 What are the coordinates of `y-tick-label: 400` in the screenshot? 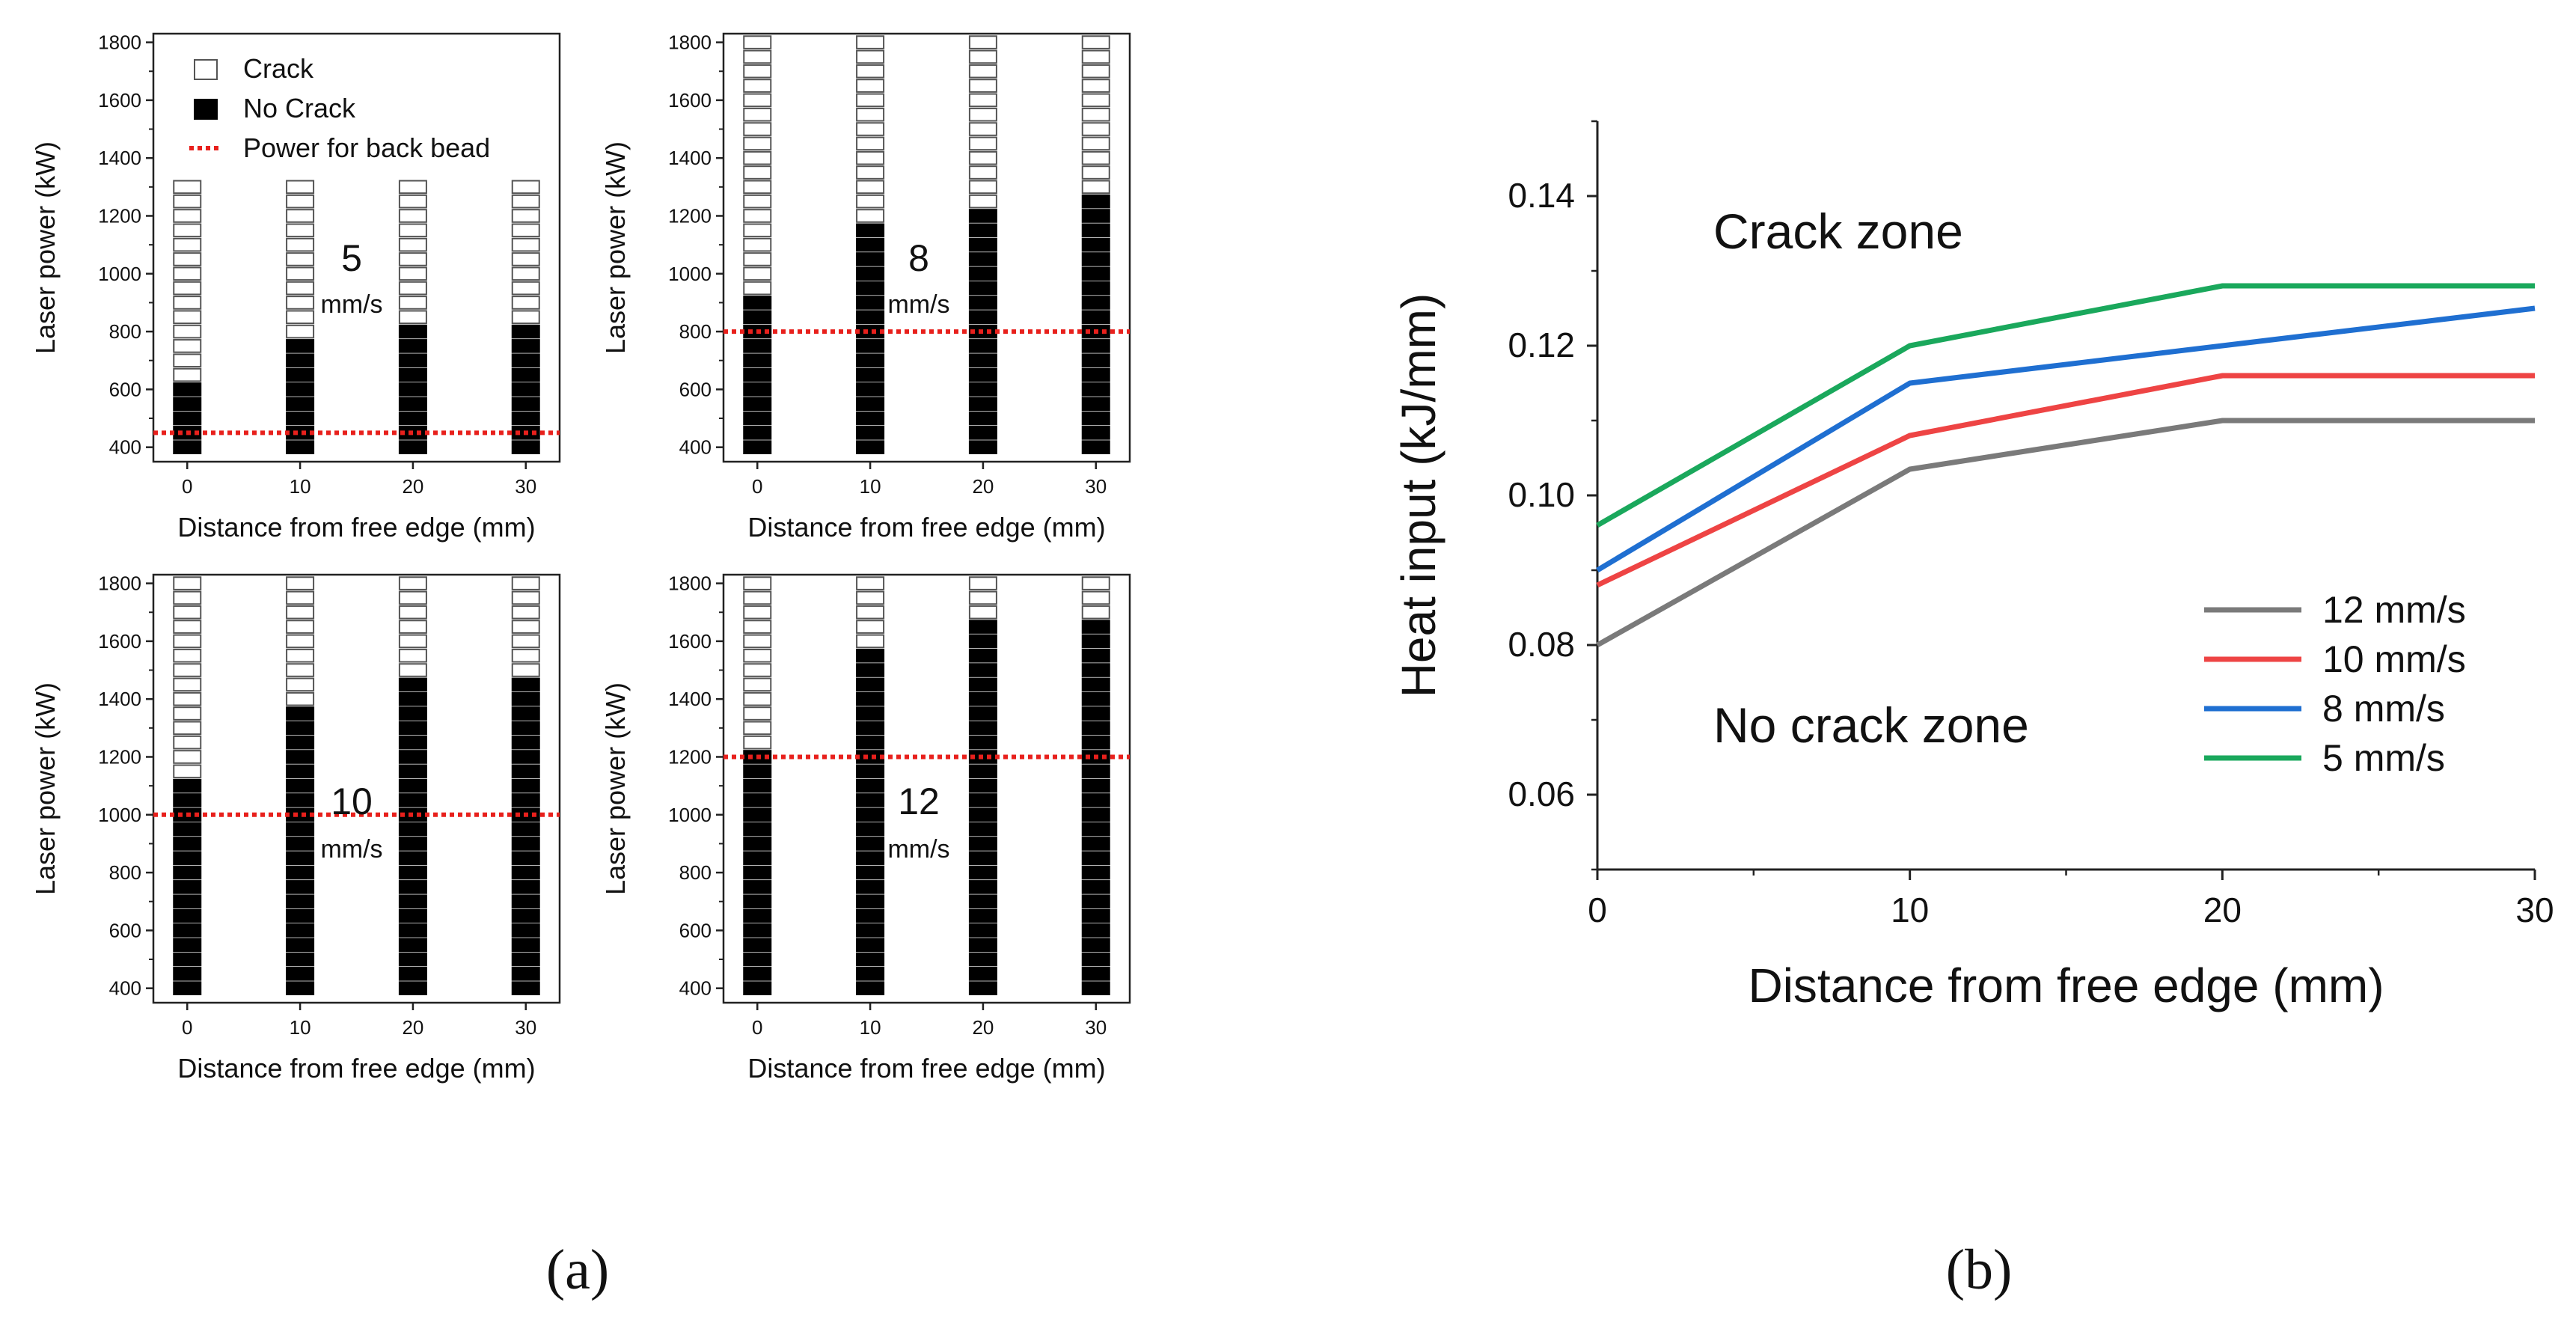 It's located at (696, 447).